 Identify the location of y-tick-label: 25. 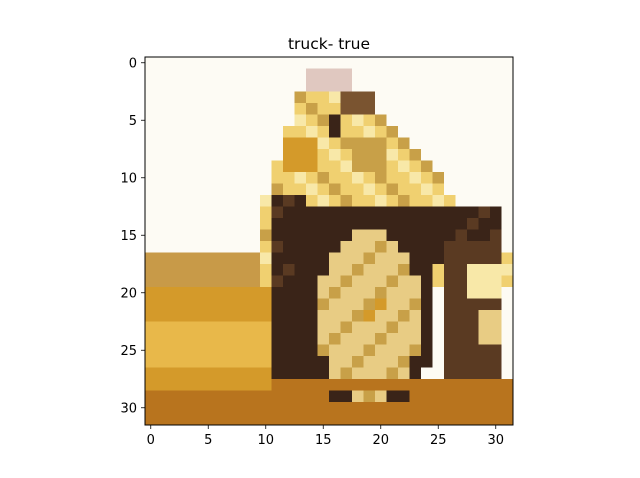
(128, 351).